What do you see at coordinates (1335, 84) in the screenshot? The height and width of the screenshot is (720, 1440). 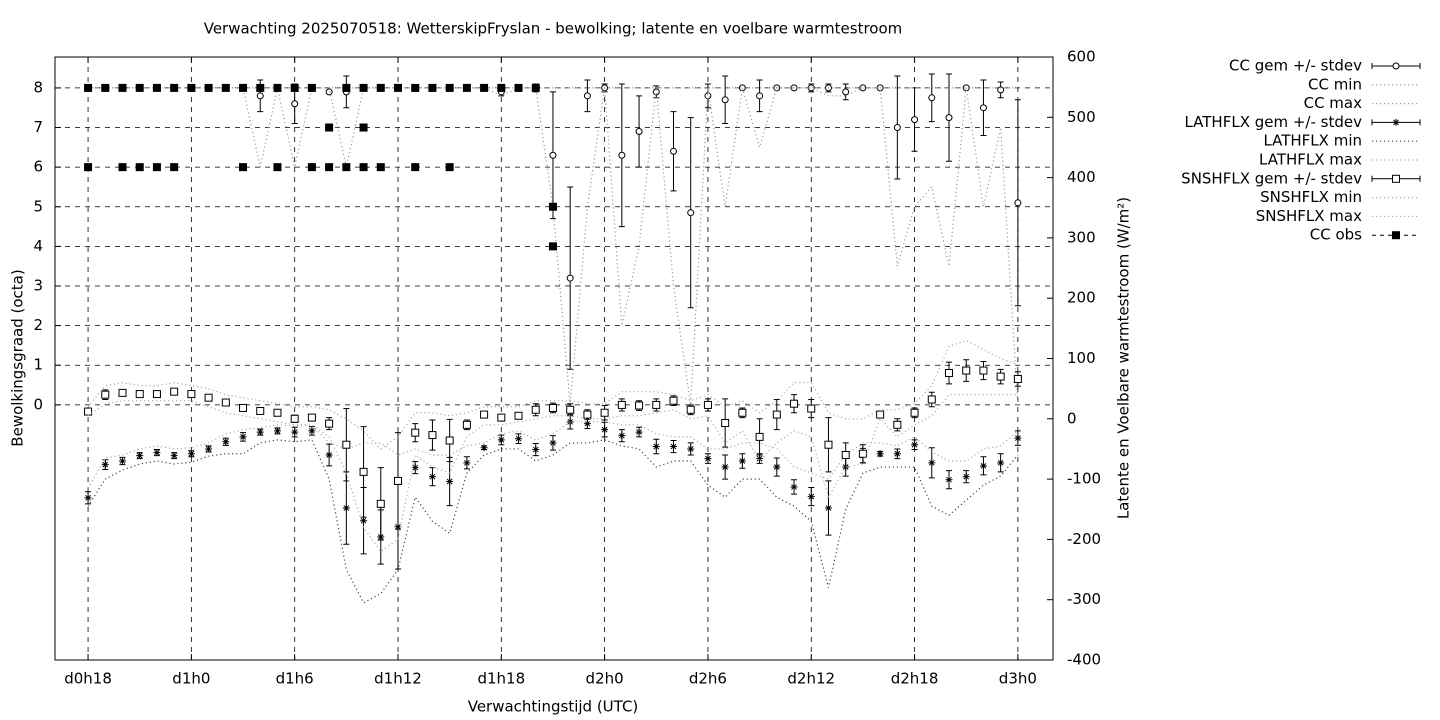 I see `legend-label: CC min` at bounding box center [1335, 84].